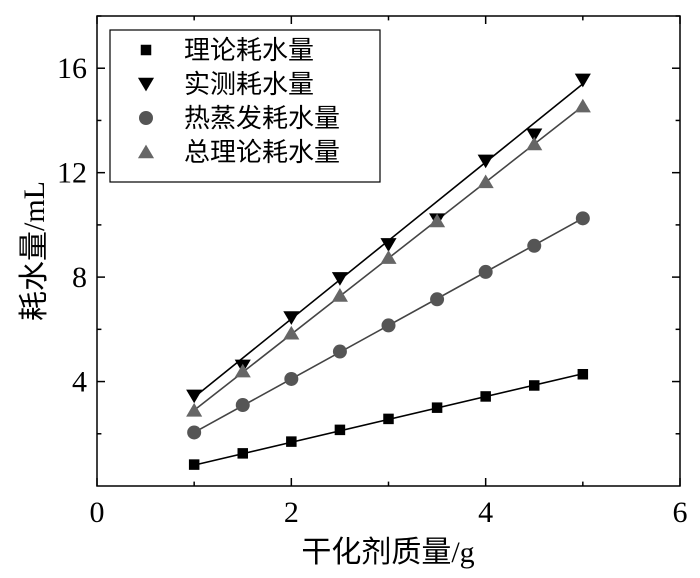 This screenshot has width=700, height=578. What do you see at coordinates (79, 277) in the screenshot?
I see `y-tick-label: 8` at bounding box center [79, 277].